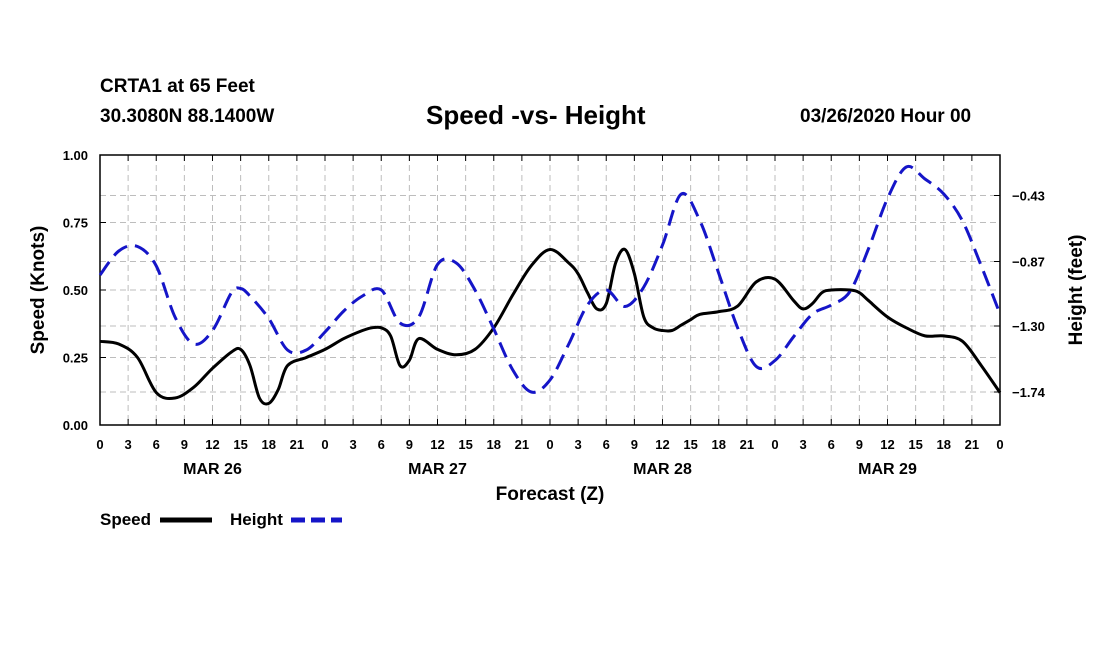  Describe the element at coordinates (75, 155) in the screenshot. I see `y-tick-label: 1.00` at that location.